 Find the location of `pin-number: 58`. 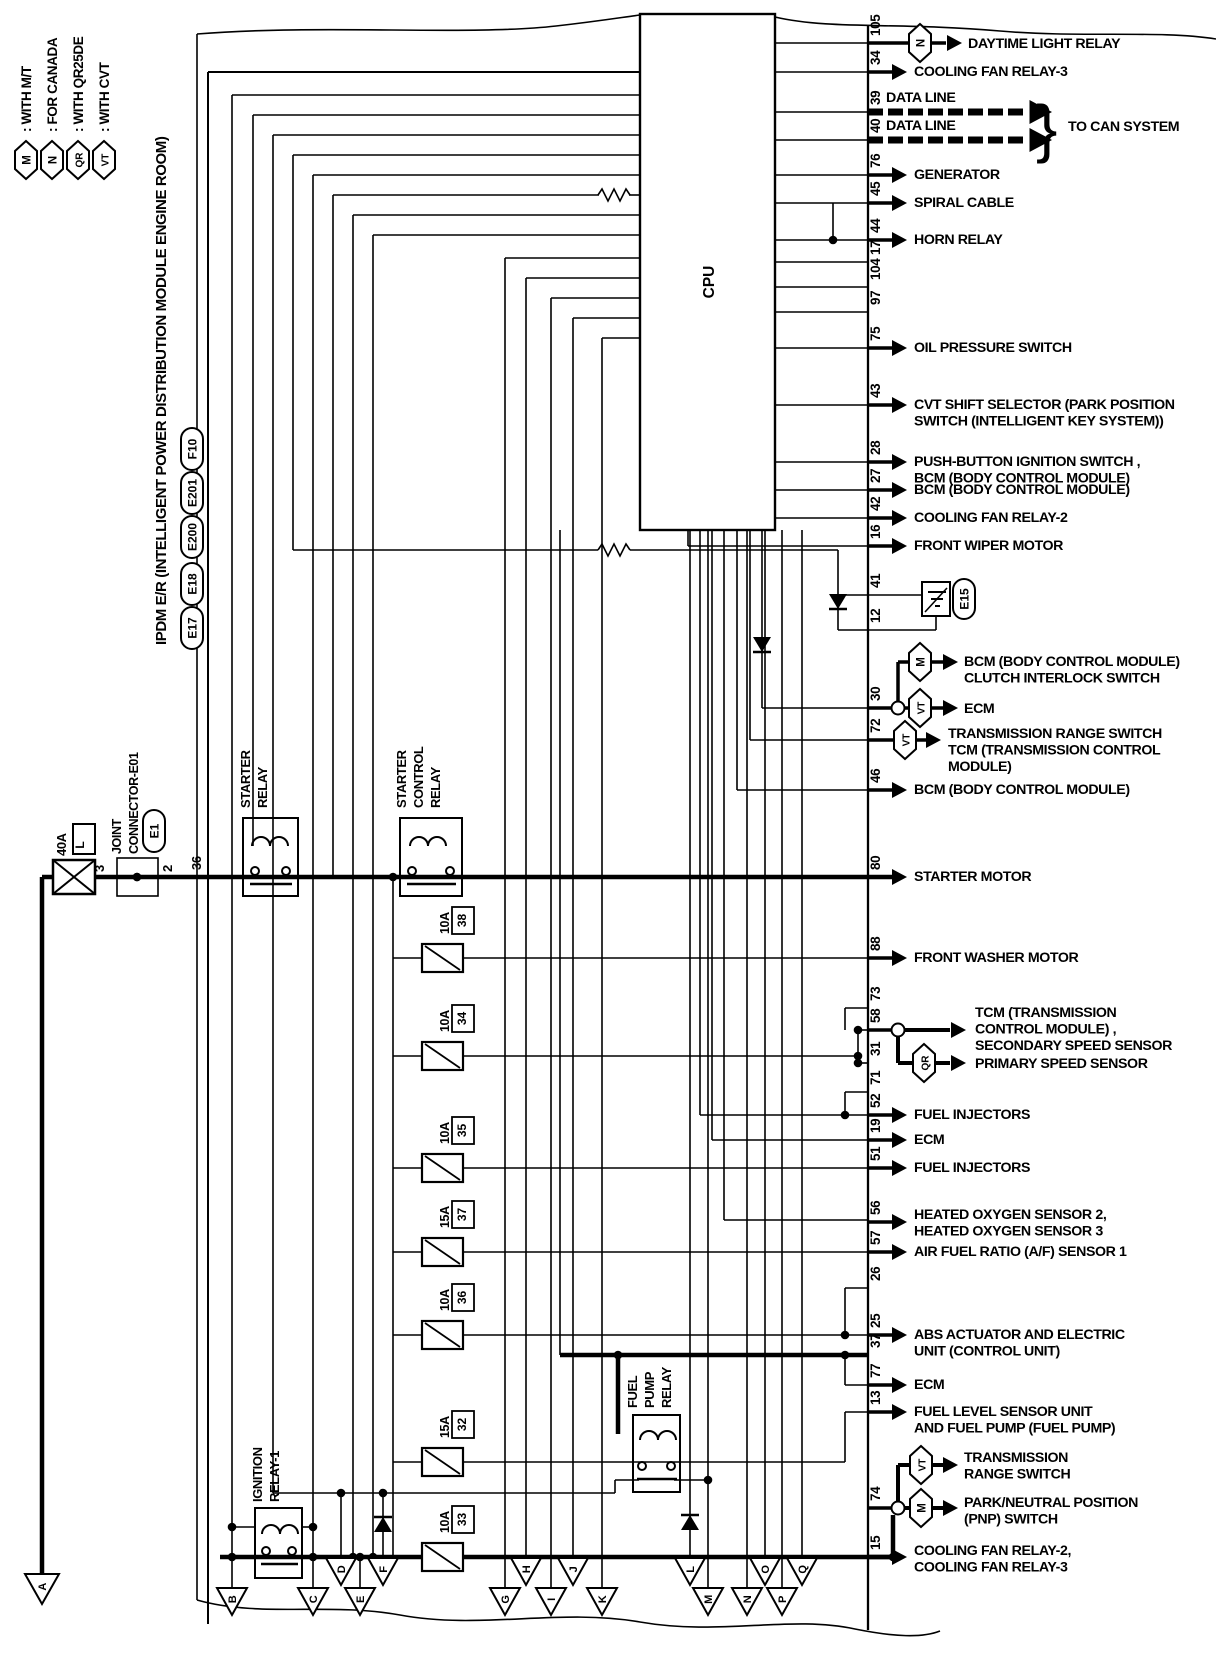

pin-number: 58 is located at coordinates (875, 1015).